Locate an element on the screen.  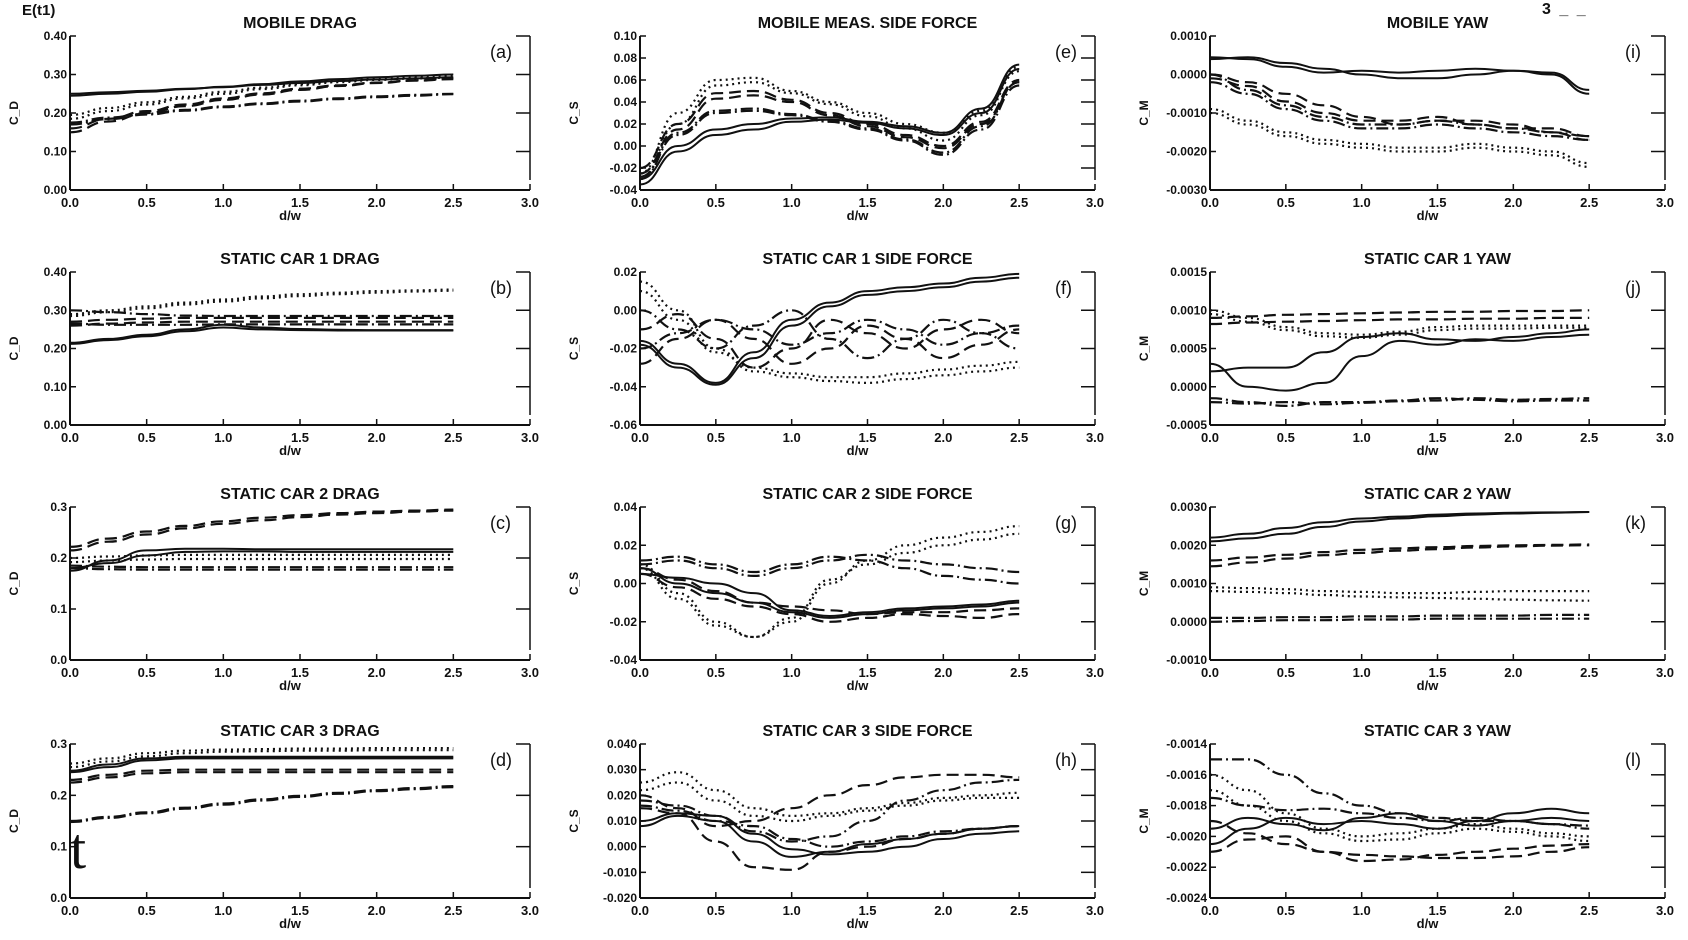
corner-label: E(t1) is located at coordinates (39, 10).